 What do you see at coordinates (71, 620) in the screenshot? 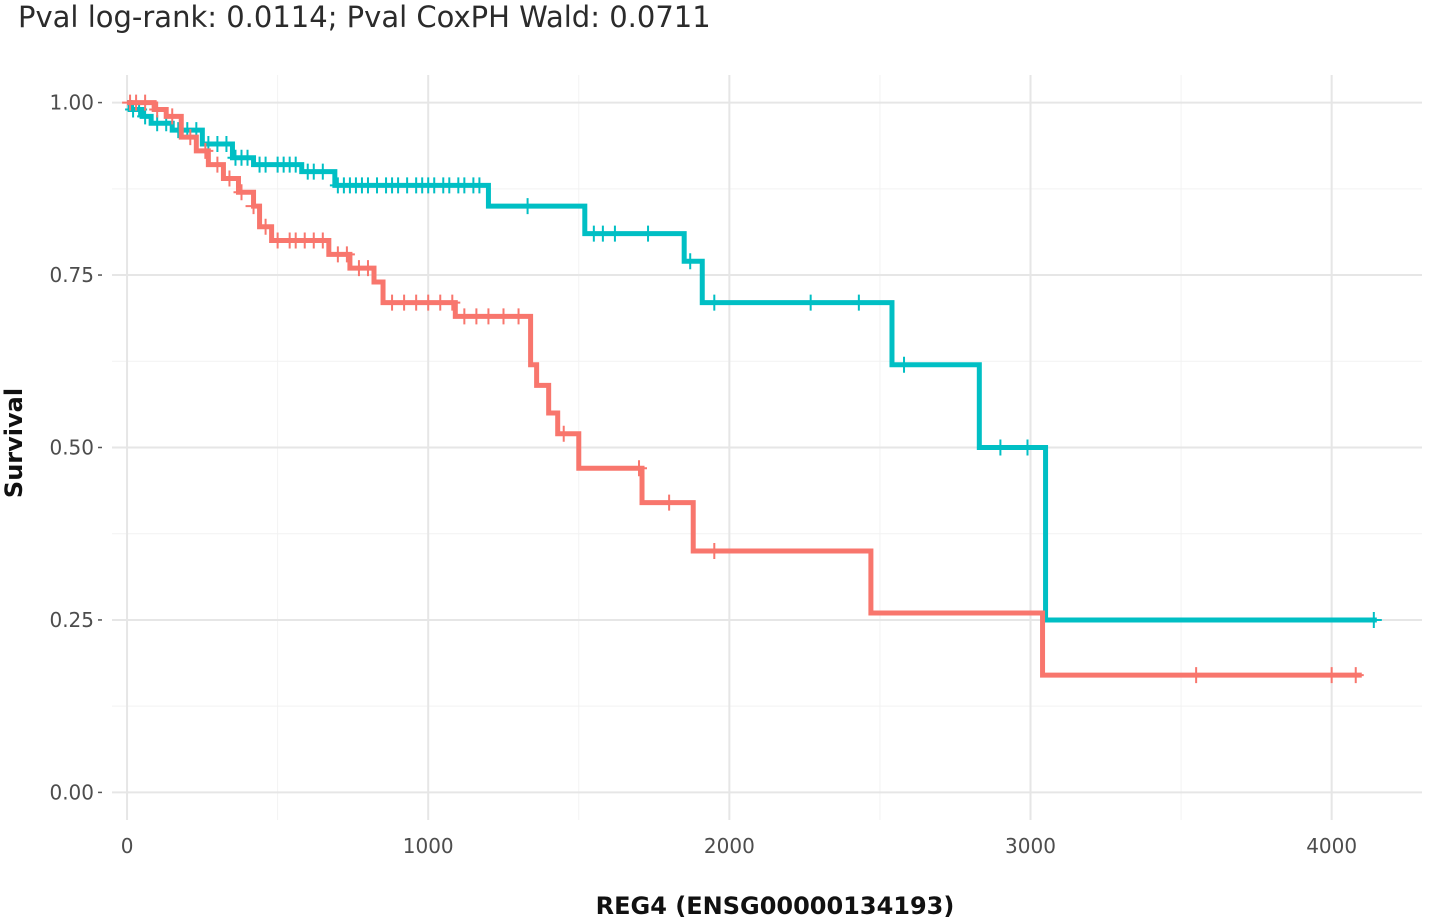
I see `y-tick-label: 0.25` at bounding box center [71, 620].